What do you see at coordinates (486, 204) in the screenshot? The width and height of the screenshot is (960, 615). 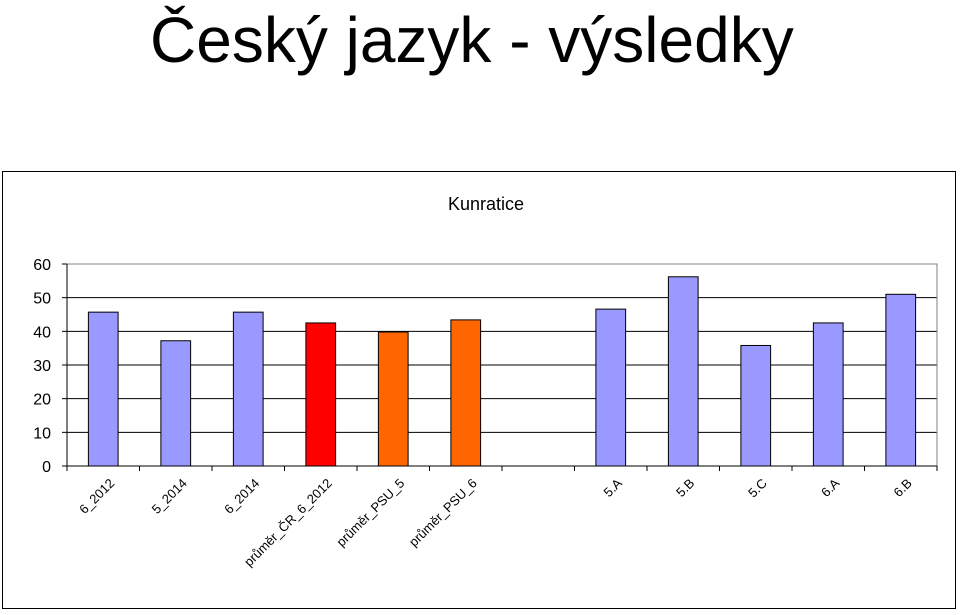 I see `chart-title: Kunratice` at bounding box center [486, 204].